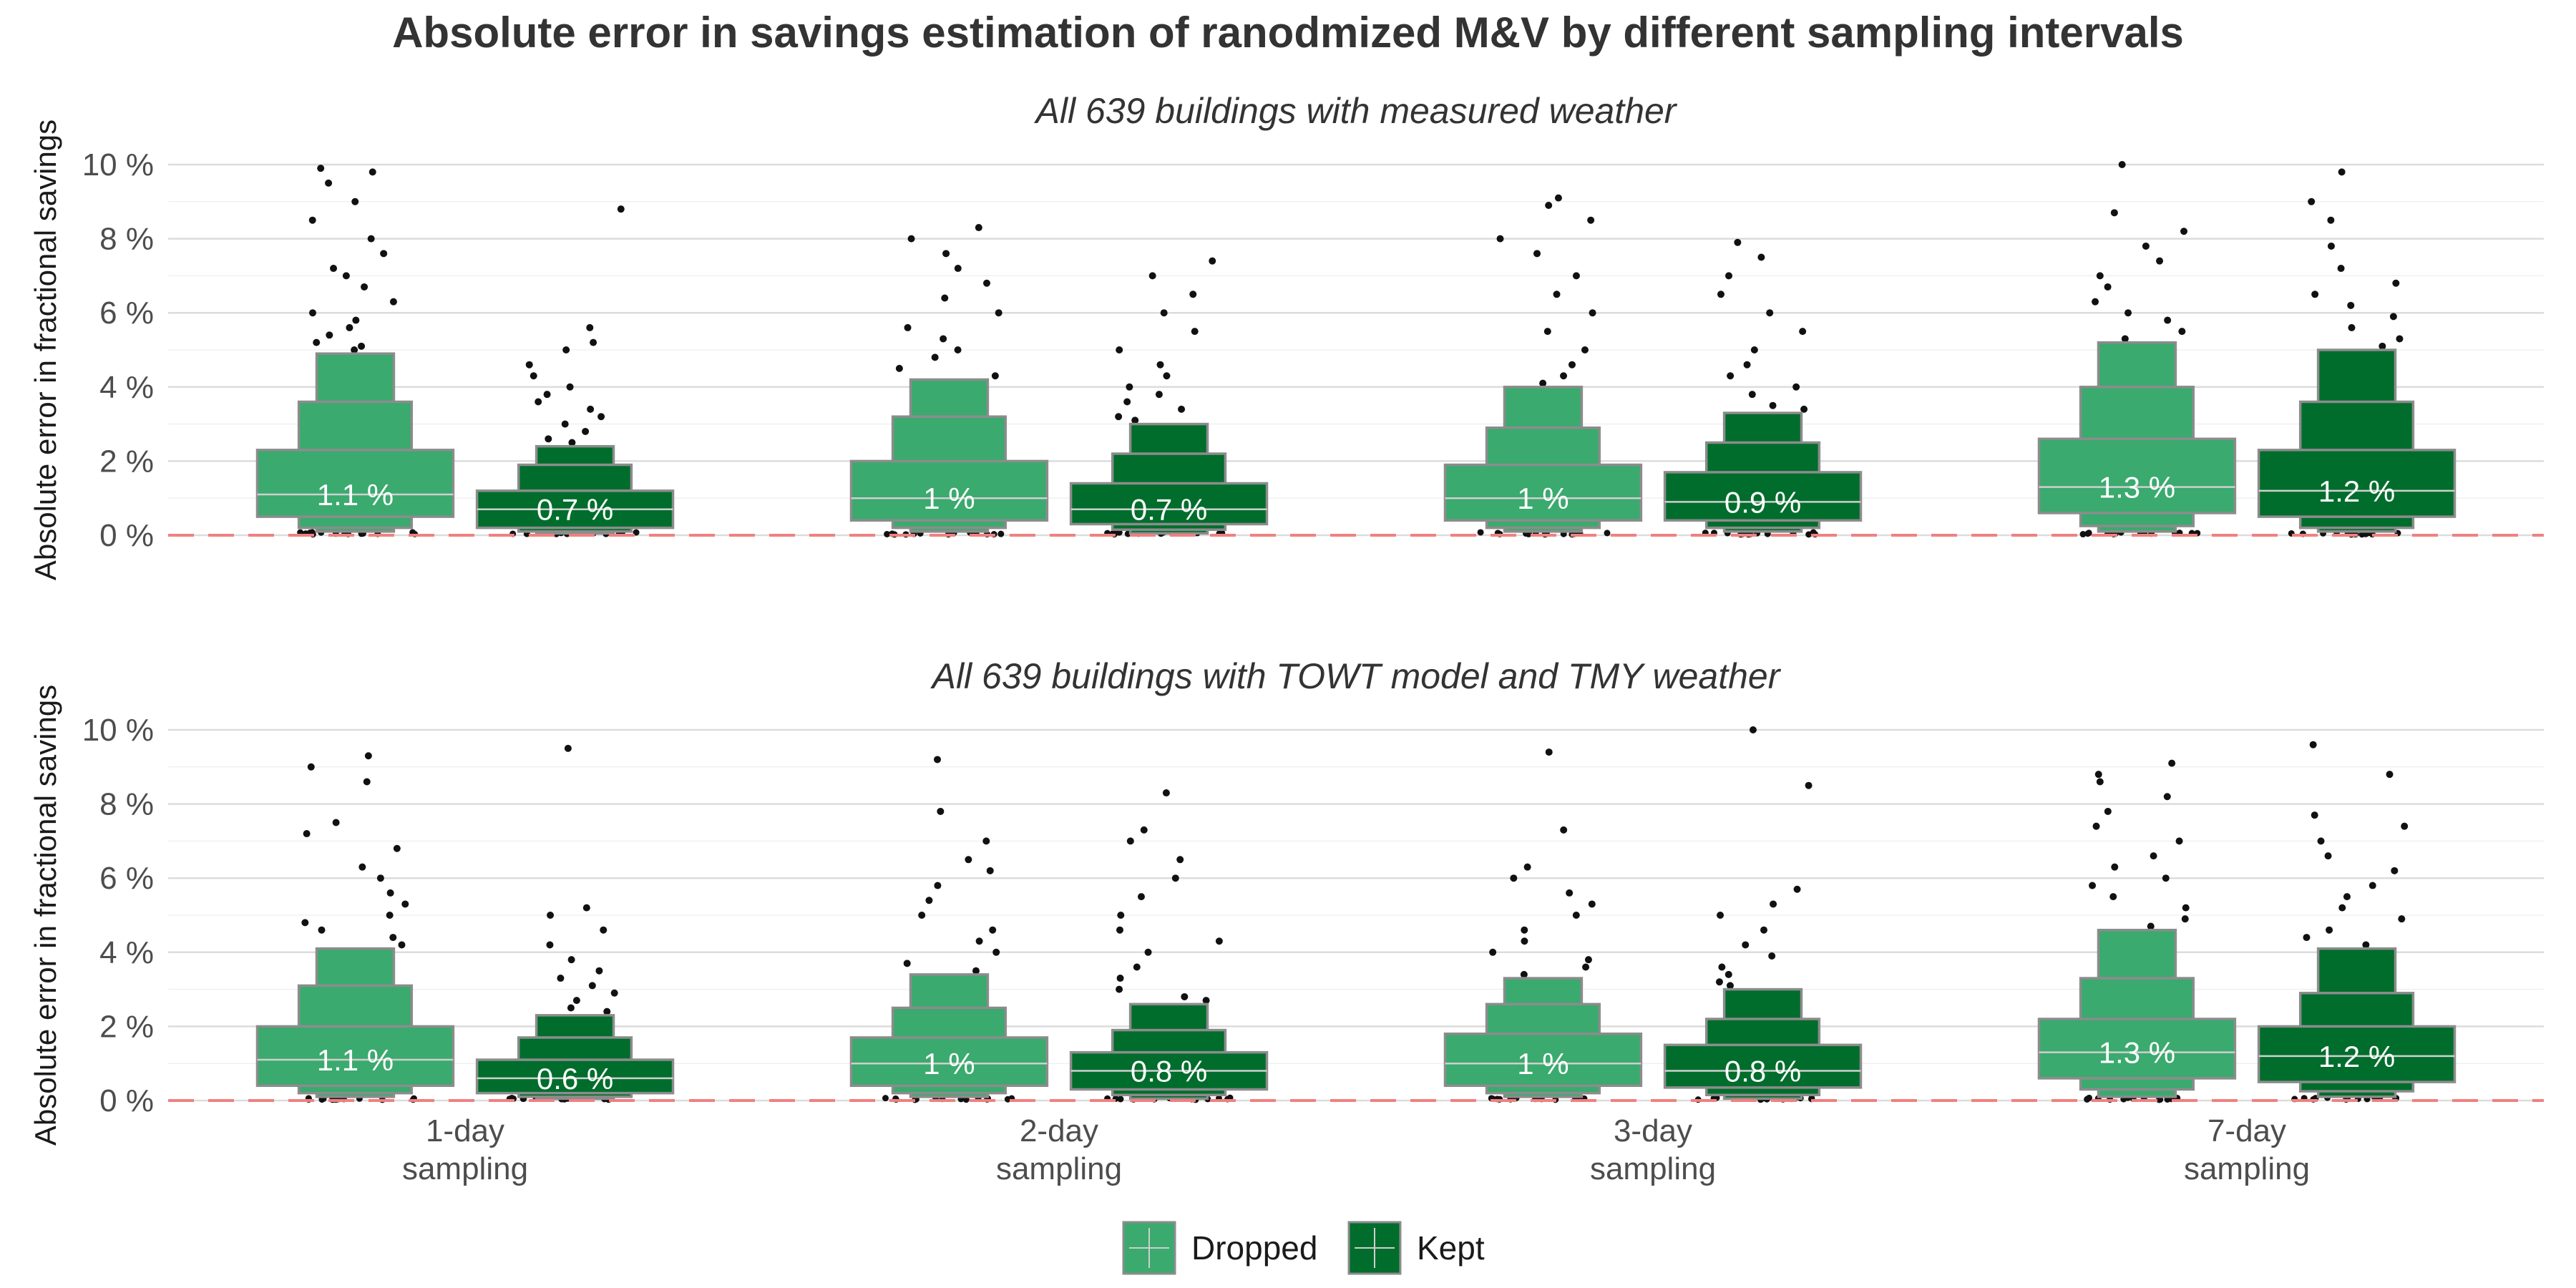 This screenshot has width=2576, height=1288. I want to click on box-dropped-2: 1 %, so click(949, 381).